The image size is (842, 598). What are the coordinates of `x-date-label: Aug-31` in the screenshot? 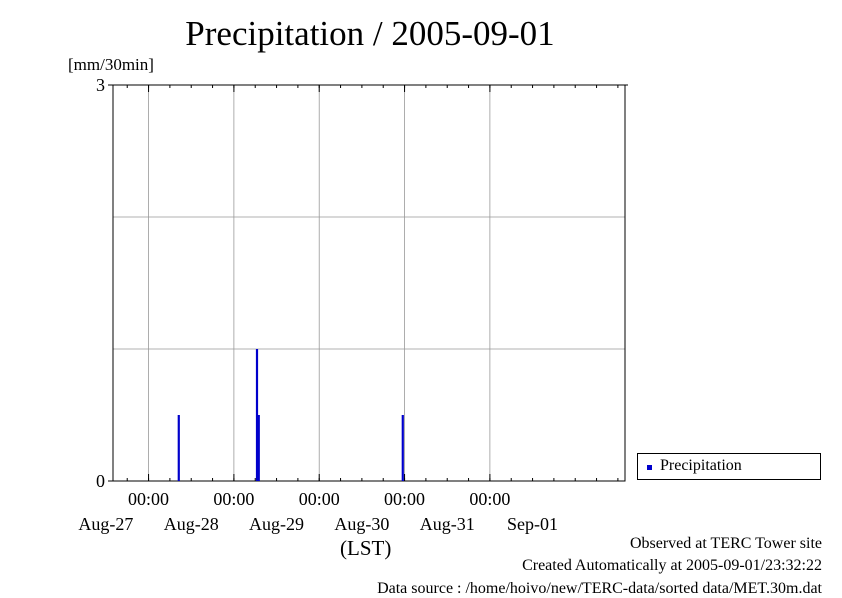 It's located at (447, 524).